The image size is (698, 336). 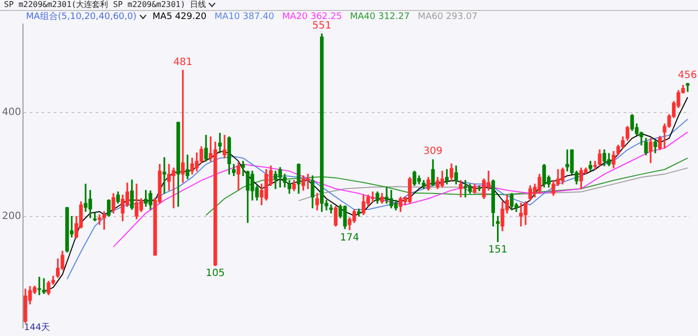 What do you see at coordinates (81, 17) in the screenshot?
I see `legend-title: MA组合(5,10,20,40,60,0)` at bounding box center [81, 17].